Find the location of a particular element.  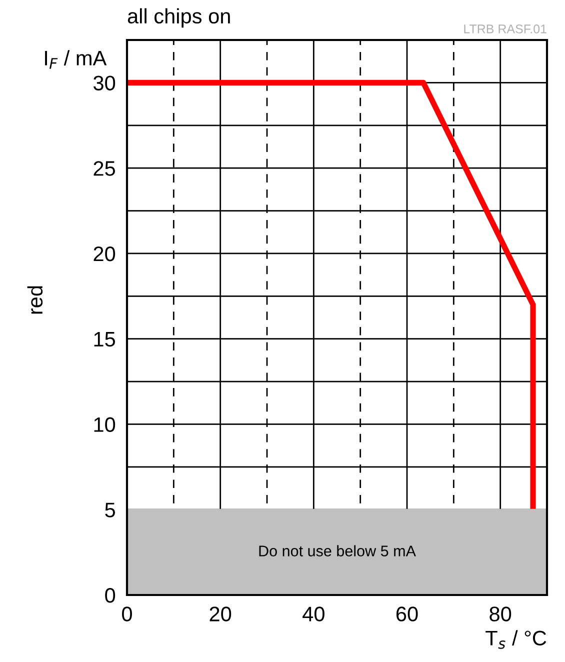

y-tick-label: 15 is located at coordinates (105, 339).